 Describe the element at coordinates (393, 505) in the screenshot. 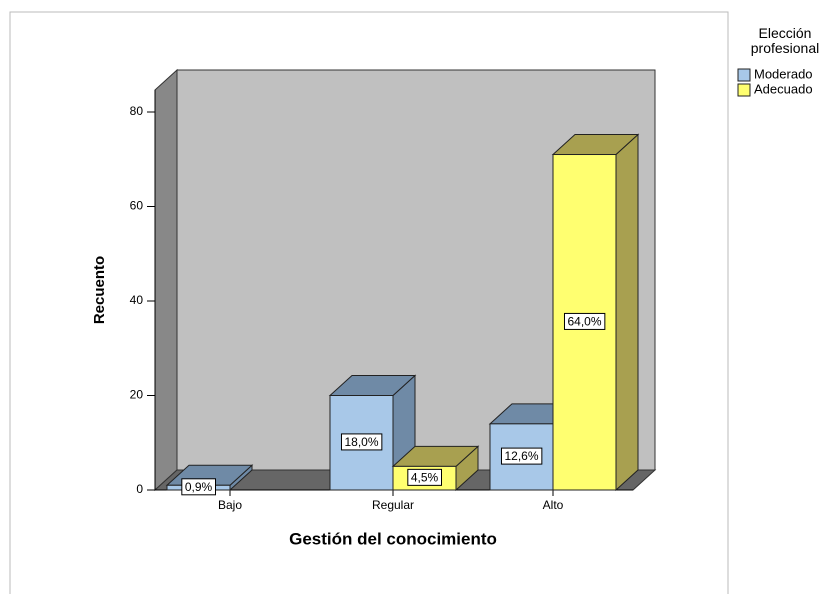

I see `x-tick-label: Regular` at that location.